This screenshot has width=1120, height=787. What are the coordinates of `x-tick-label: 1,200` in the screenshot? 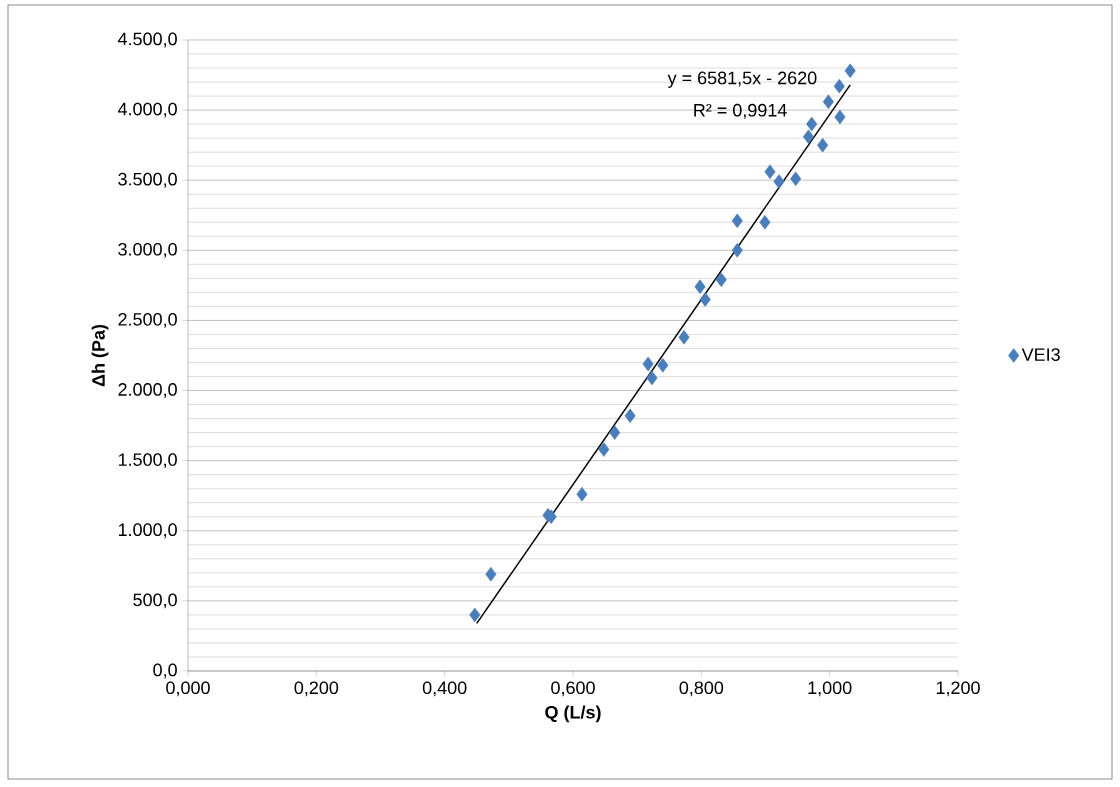 It's located at (958, 689).